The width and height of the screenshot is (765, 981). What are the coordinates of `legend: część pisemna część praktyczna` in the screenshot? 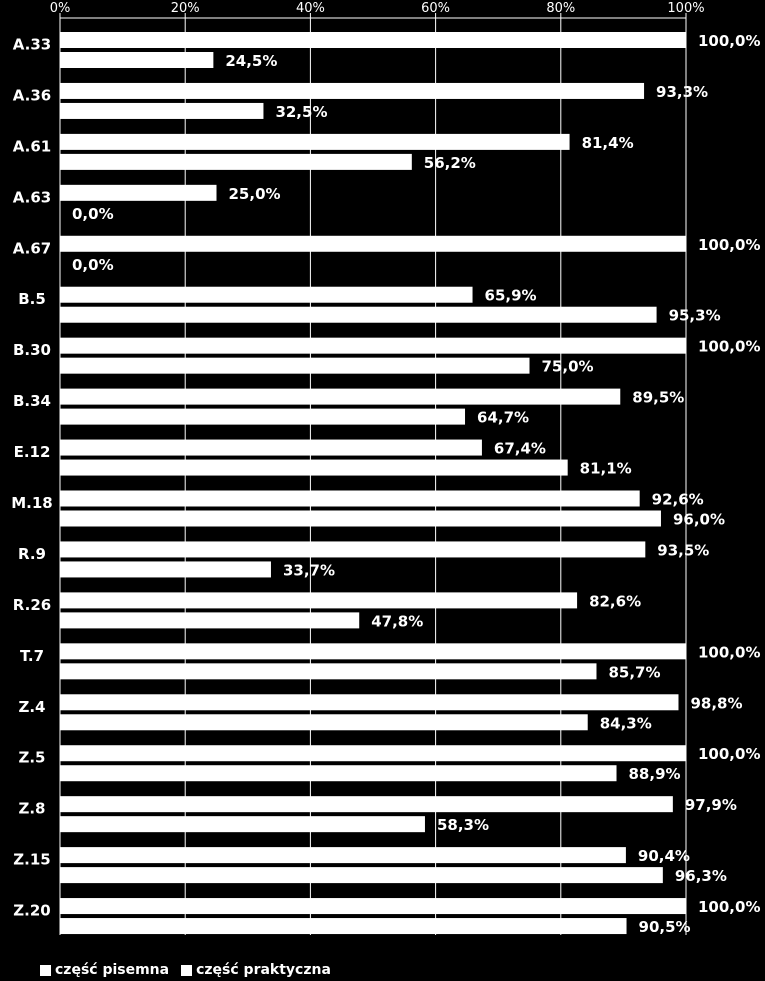 It's located at (191, 970).